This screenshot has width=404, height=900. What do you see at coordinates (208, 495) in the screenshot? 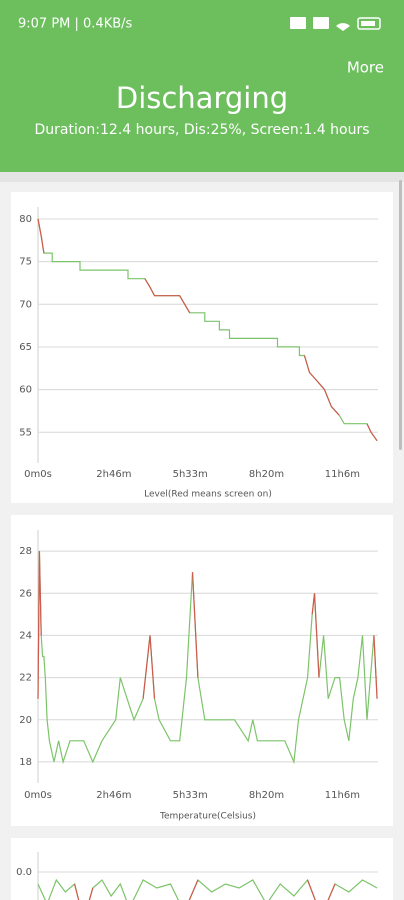
I see `x-axis-label: Level(Red means screen on)` at bounding box center [208, 495].